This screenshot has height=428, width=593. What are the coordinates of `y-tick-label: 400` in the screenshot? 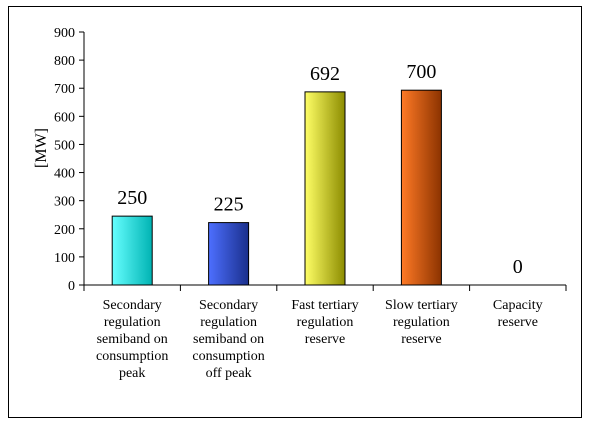 It's located at (64, 174).